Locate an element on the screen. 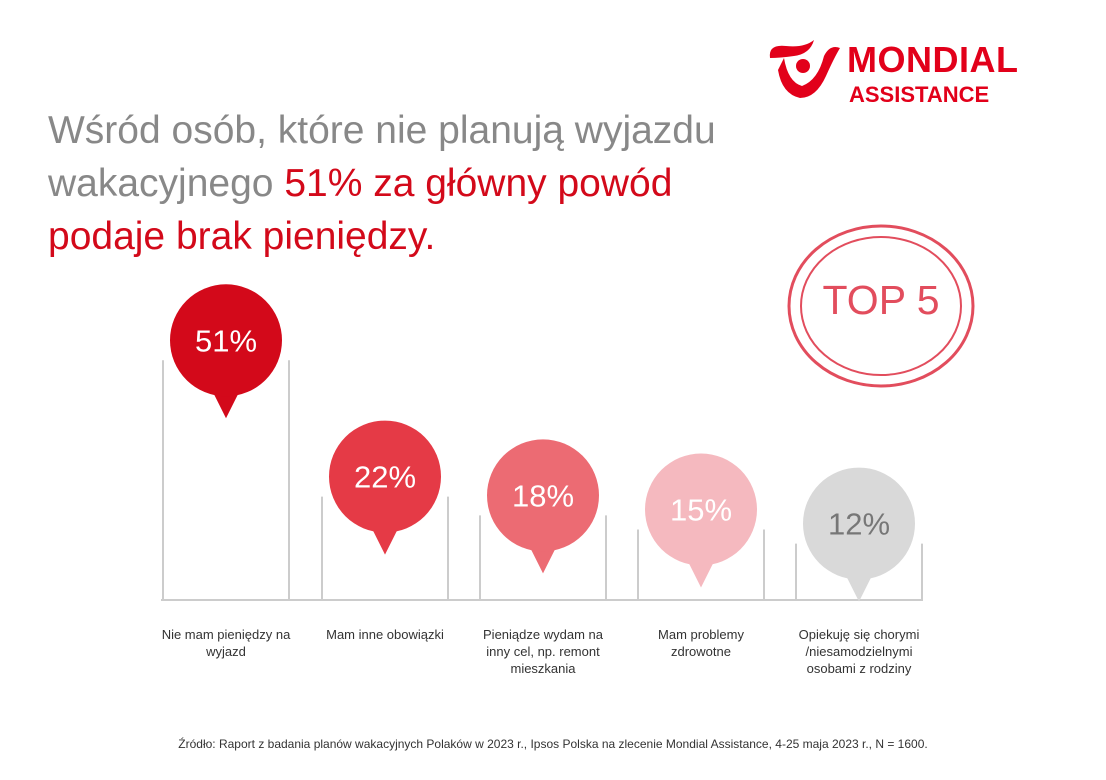  value-label-1: 51% is located at coordinates (226, 340).